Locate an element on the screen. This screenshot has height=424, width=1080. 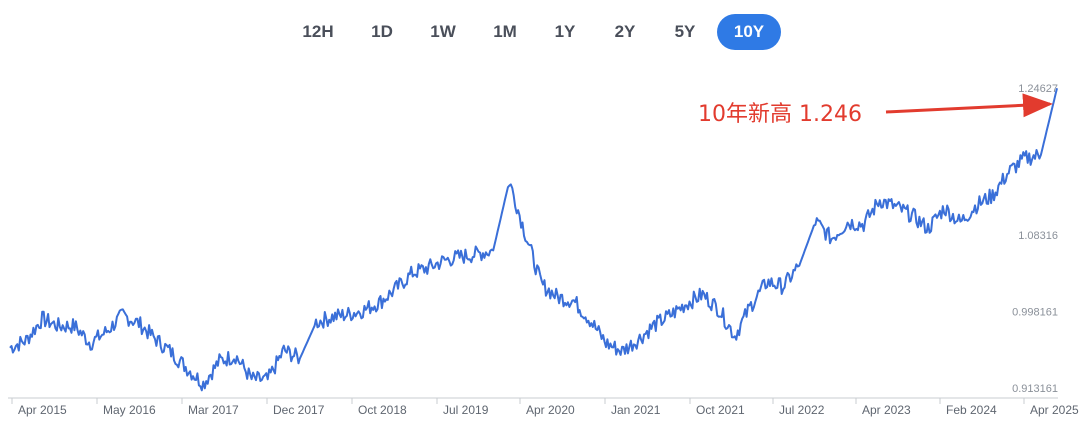
x-tick-label: Apr 2023 is located at coordinates (886, 410).